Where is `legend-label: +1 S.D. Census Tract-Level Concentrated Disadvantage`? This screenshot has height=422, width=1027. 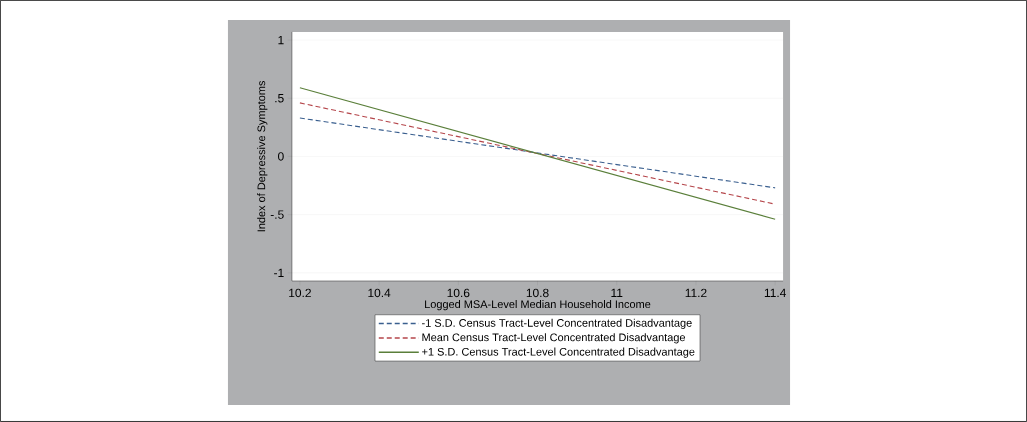
legend-label: +1 S.D. Census Tract-Level Concentrated Disadvantage is located at coordinates (558, 352).